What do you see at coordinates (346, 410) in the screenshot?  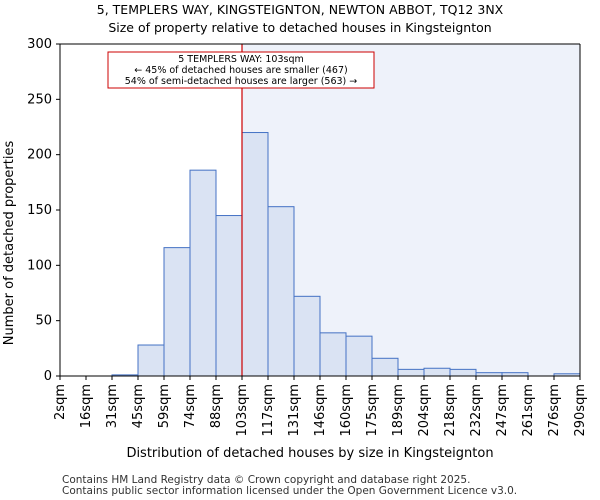 I see `x-tick-label: 160sqm` at bounding box center [346, 410].